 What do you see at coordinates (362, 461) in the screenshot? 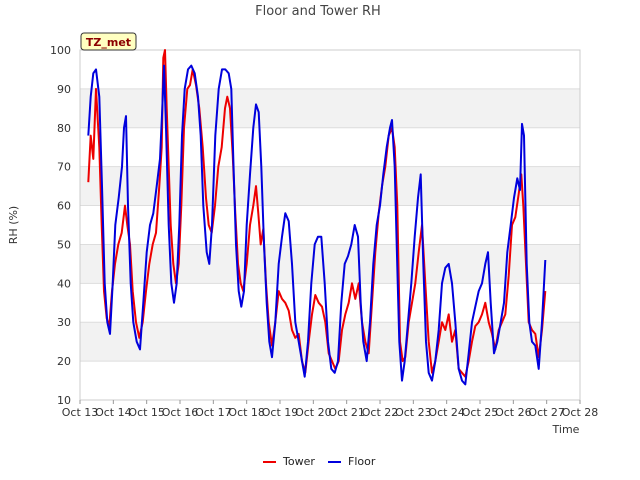
I see `legend-label-floor: Floor` at bounding box center [362, 461].